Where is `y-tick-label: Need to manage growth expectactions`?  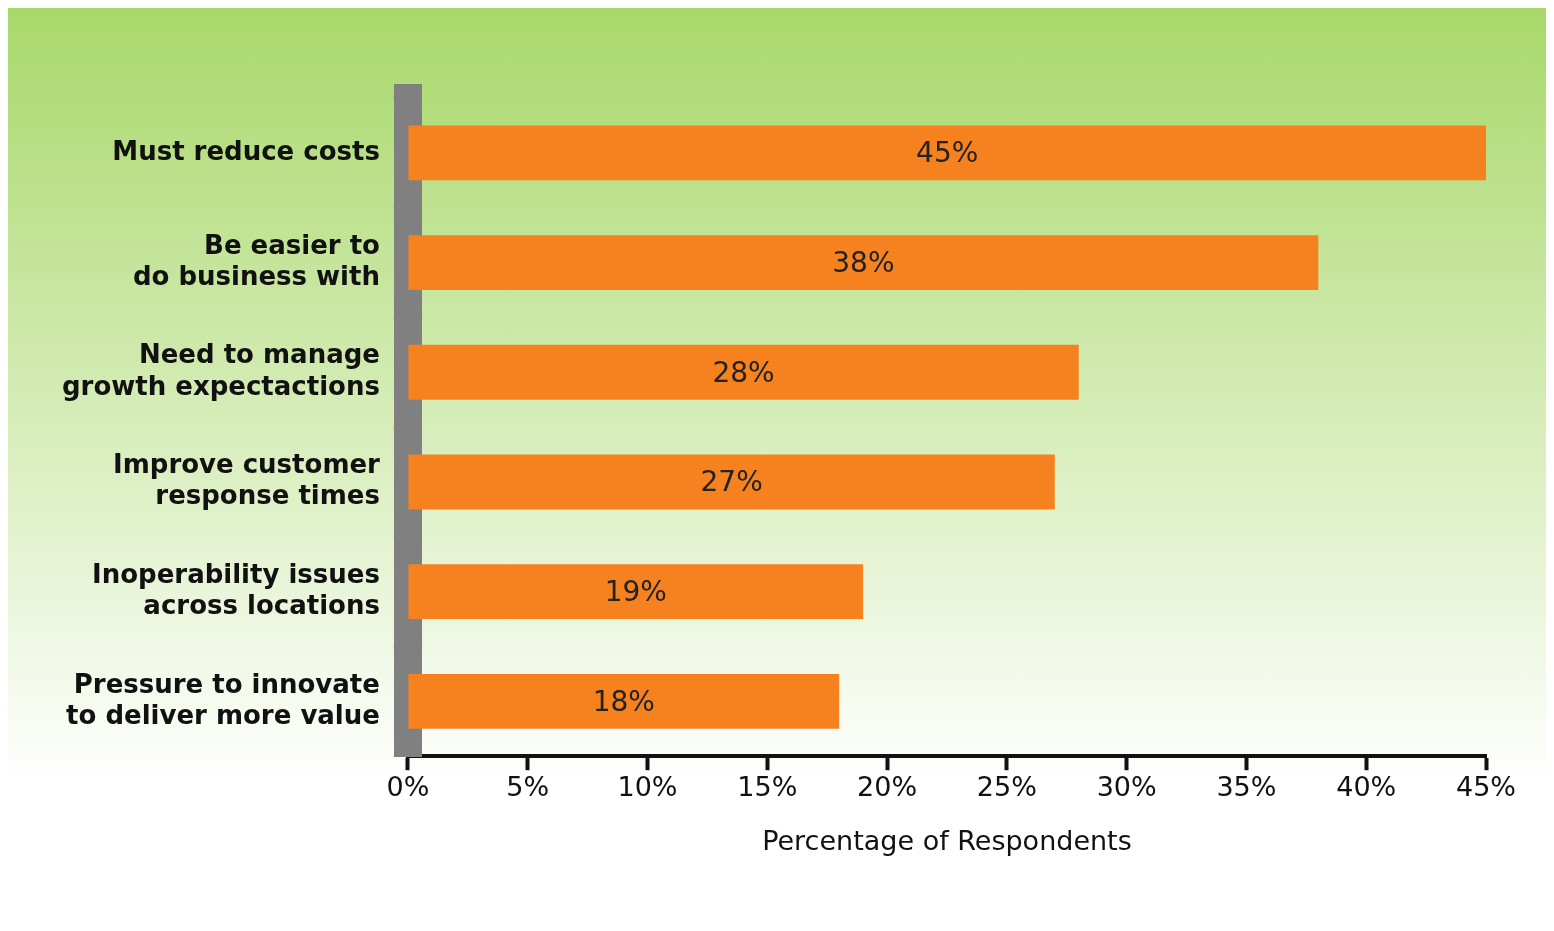
y-tick-label: Need to manage growth expectactions is located at coordinates (220, 370).